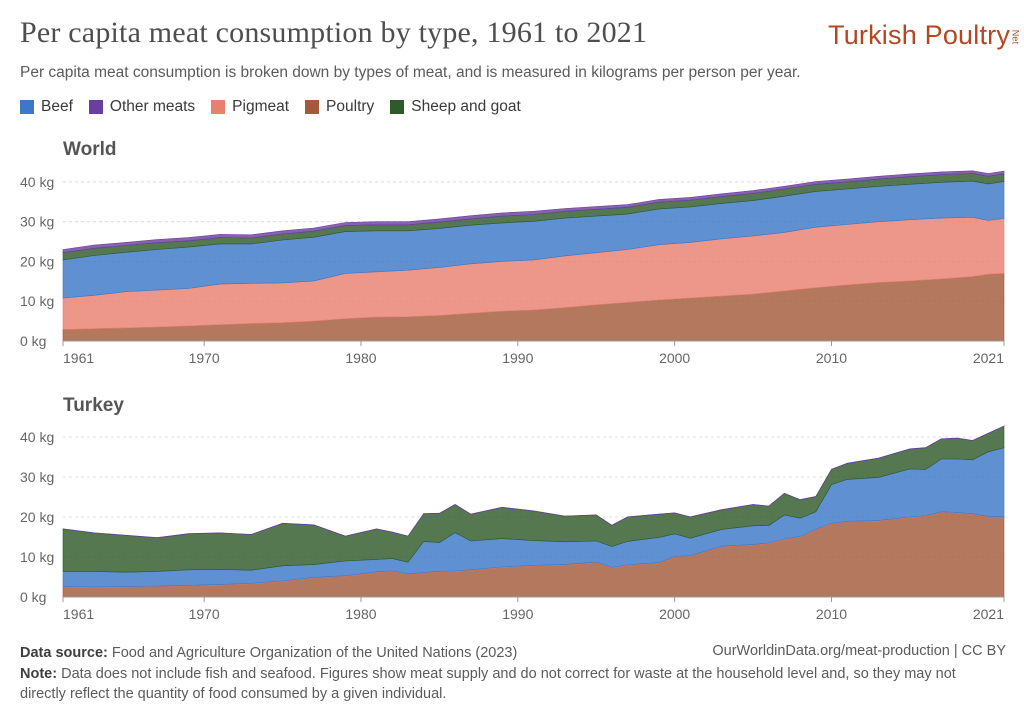 The width and height of the screenshot is (1024, 723). I want to click on legend-swatch-other-meats, so click(95, 107).